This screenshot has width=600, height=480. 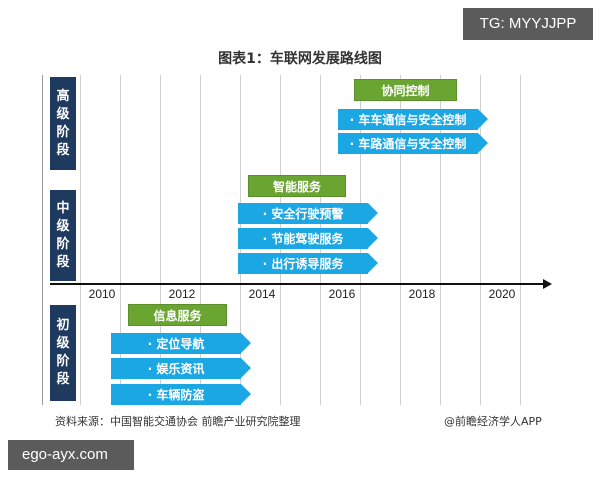 What do you see at coordinates (63, 325) in the screenshot?
I see `stage-char: 初` at bounding box center [63, 325].